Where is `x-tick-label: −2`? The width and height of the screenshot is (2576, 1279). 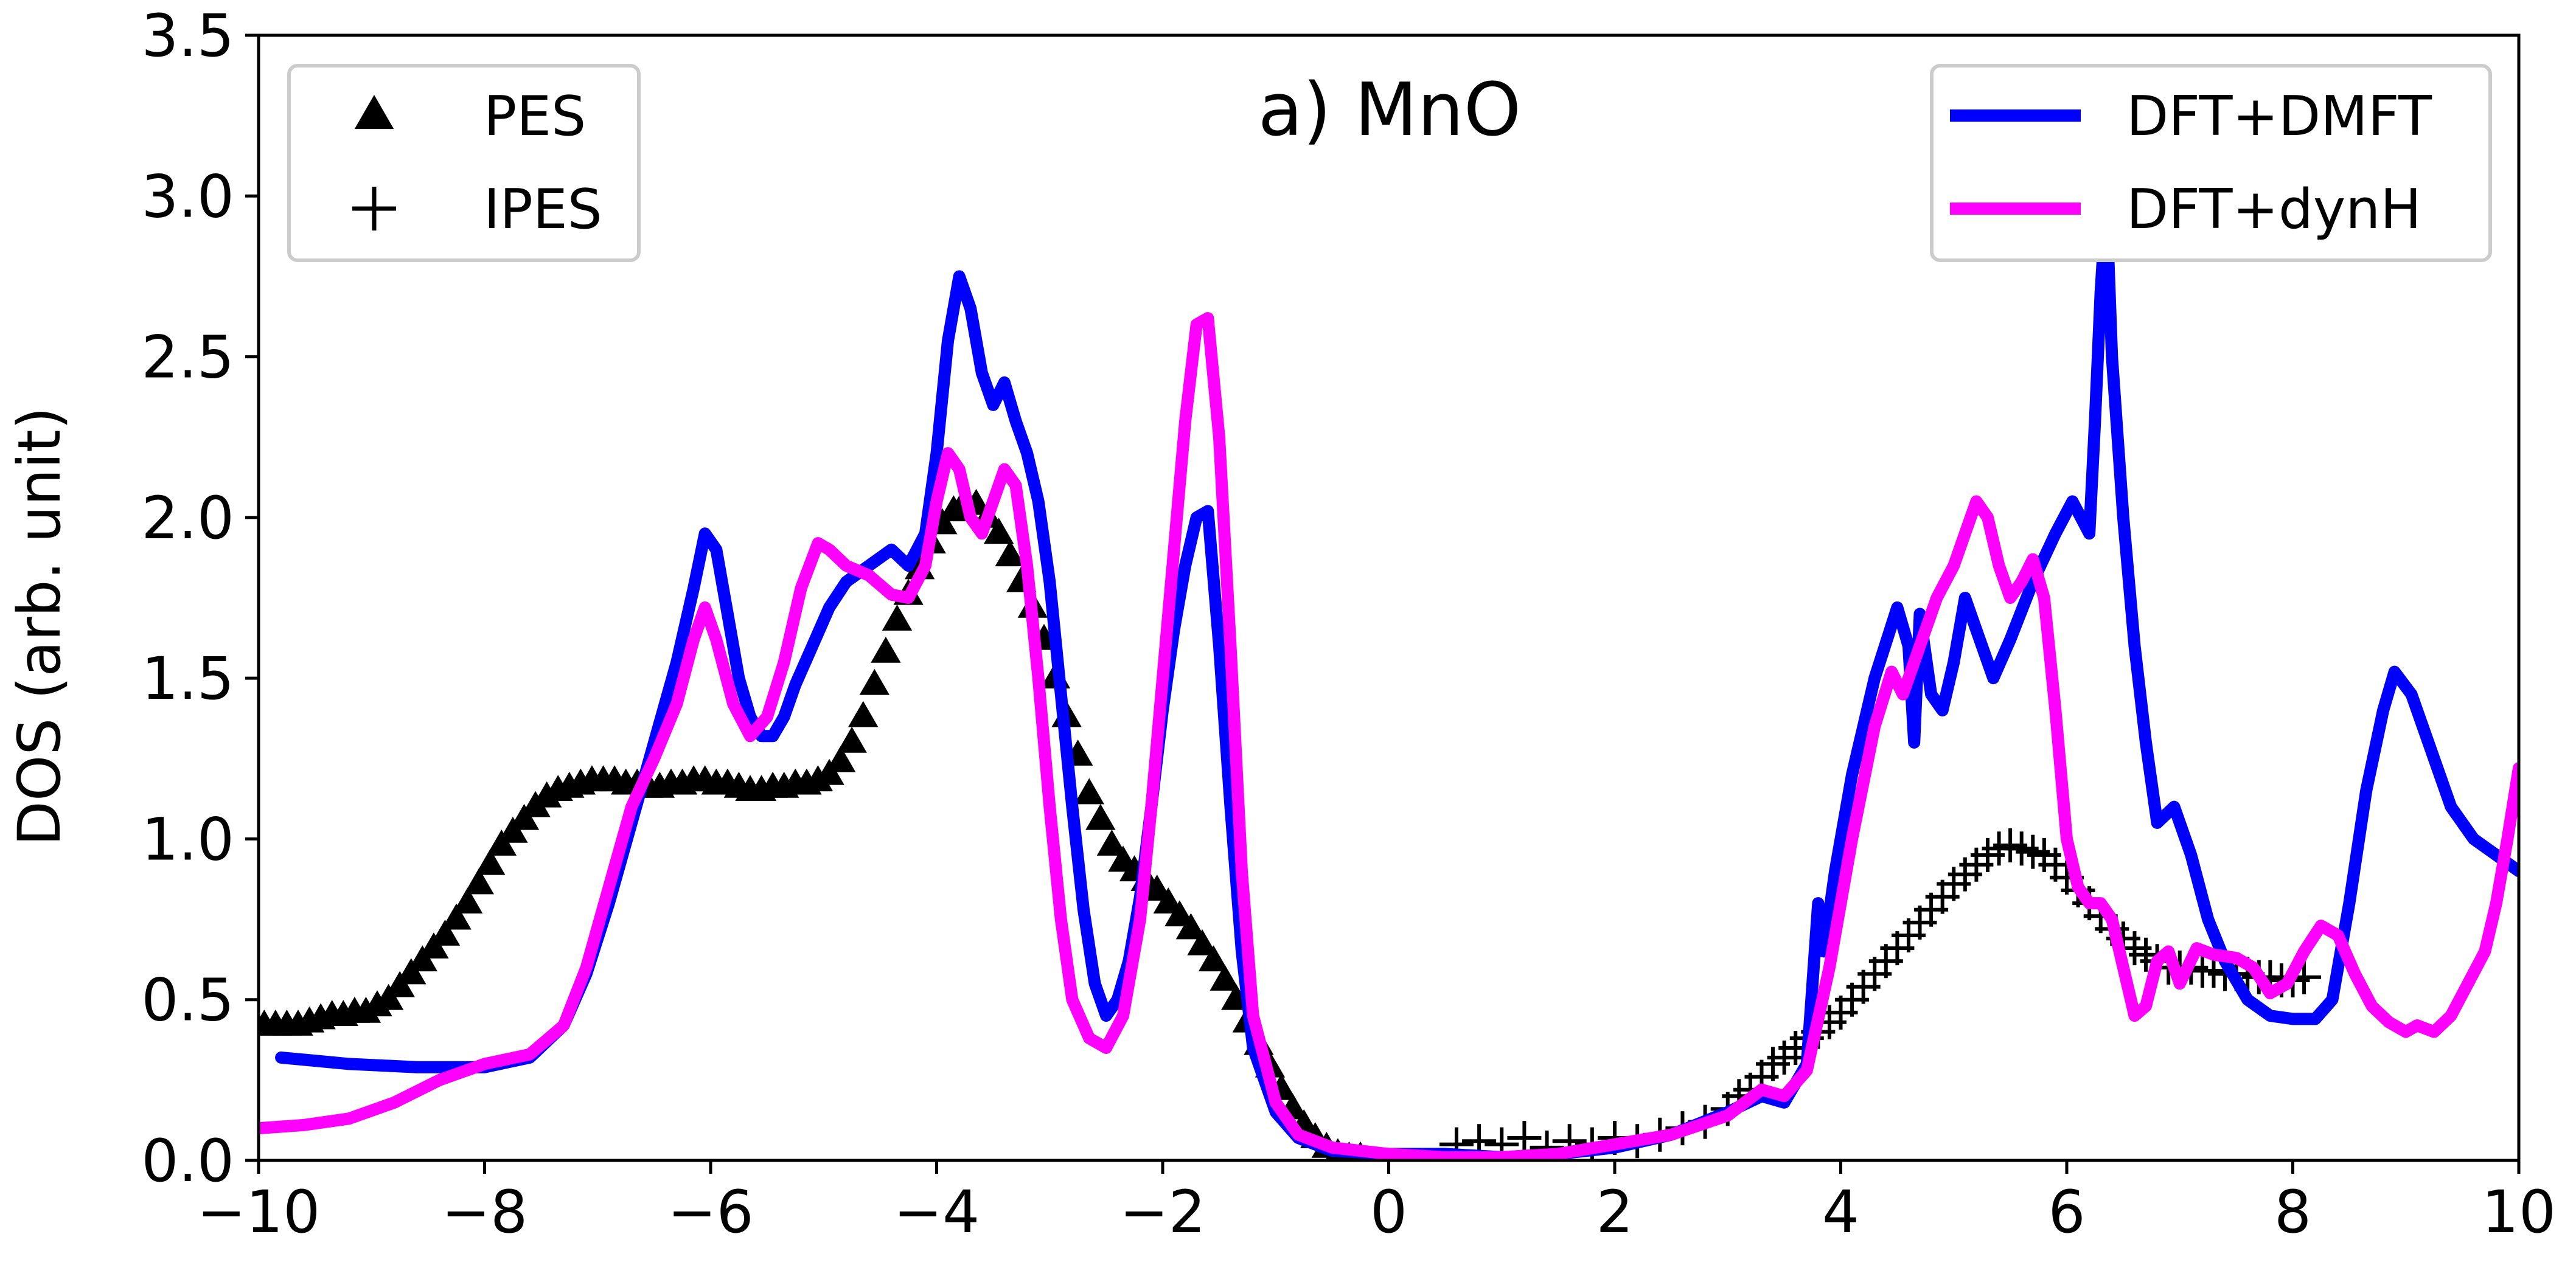 x-tick-label: −2 is located at coordinates (1162, 1212).